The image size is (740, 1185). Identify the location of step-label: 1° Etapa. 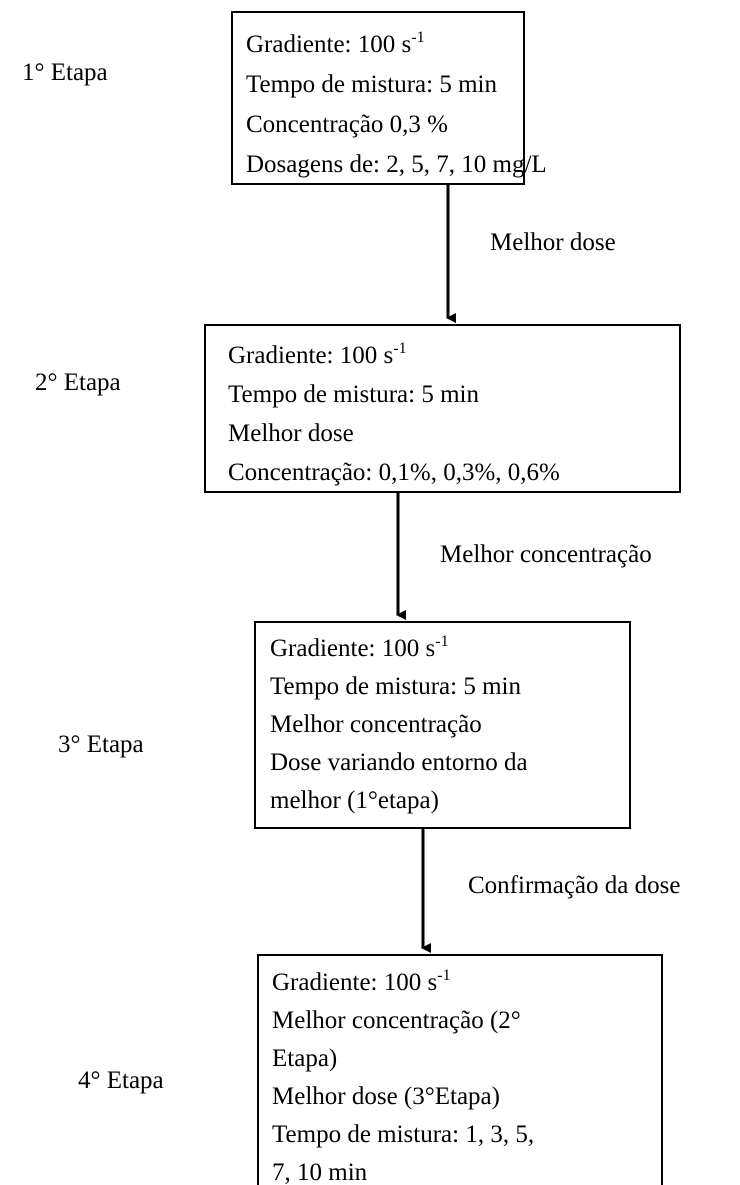
(65, 72).